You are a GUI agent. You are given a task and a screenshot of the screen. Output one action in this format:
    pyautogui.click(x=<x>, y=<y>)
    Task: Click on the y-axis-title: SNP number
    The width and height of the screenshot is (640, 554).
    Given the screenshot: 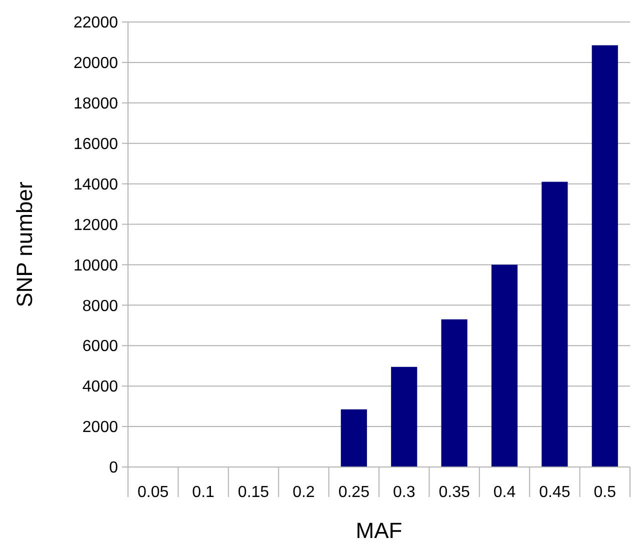 What is the action you would take?
    pyautogui.click(x=24, y=245)
    